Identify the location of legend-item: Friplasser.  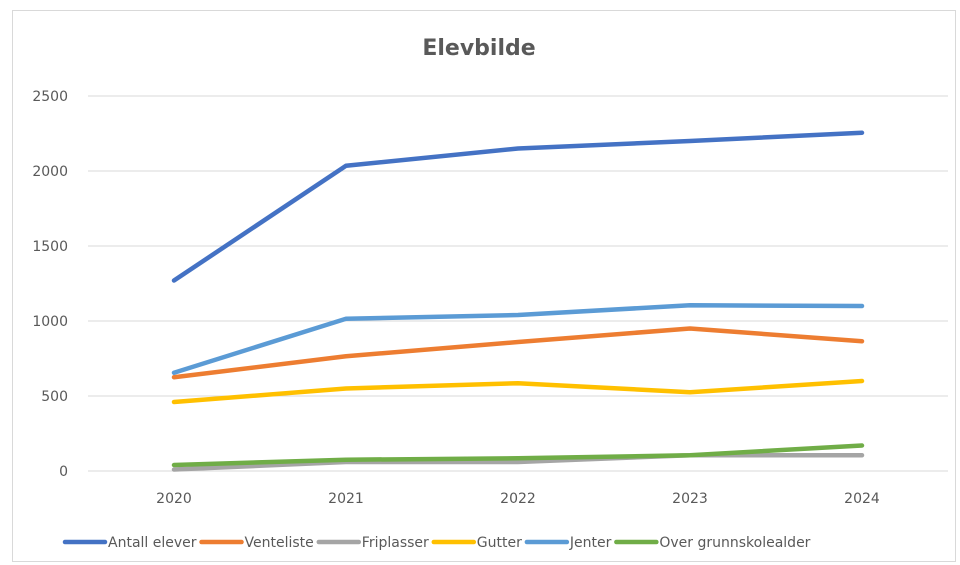
(372, 543).